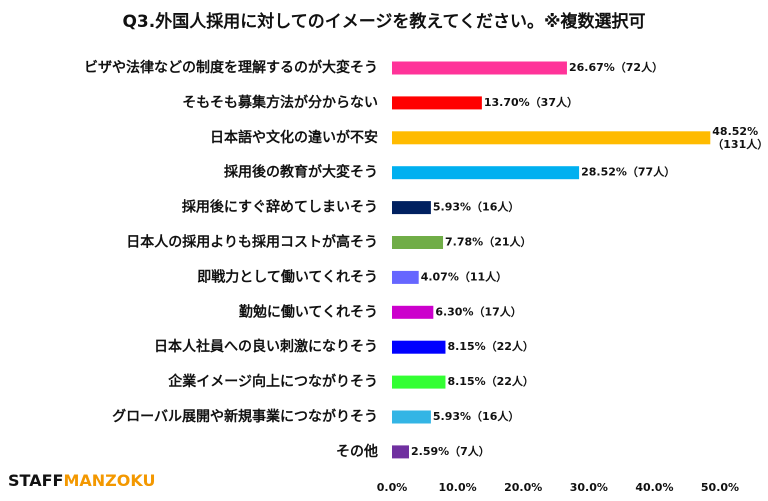 The height and width of the screenshot is (501, 768). What do you see at coordinates (252, 242) in the screenshot?
I see `category-label: 日本人の採用よりも採用コストが高そう` at bounding box center [252, 242].